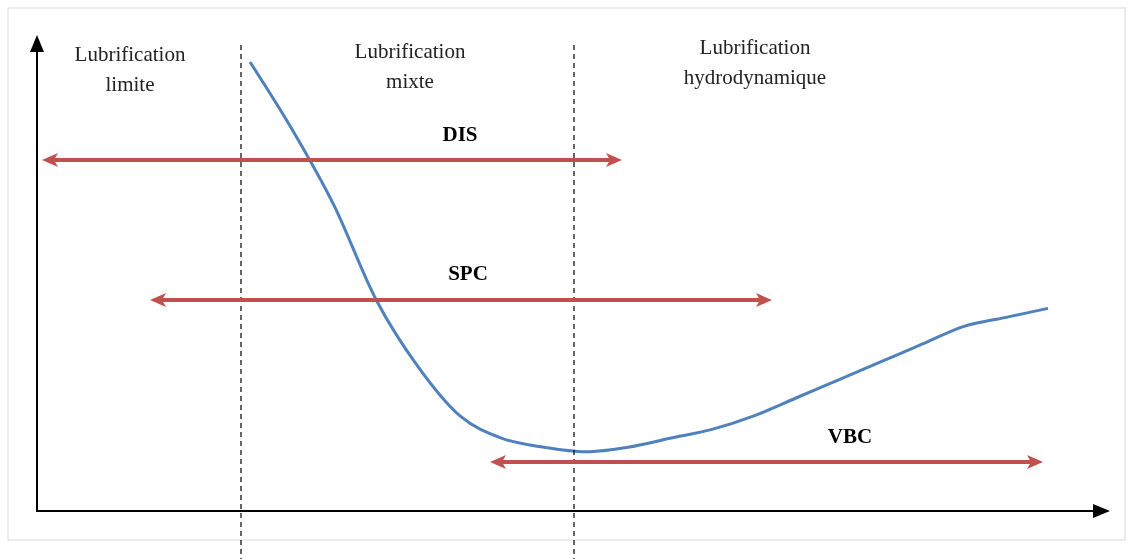 The width and height of the screenshot is (1132, 559). What do you see at coordinates (130, 69) in the screenshot?
I see `annotation: Lubrification limite` at bounding box center [130, 69].